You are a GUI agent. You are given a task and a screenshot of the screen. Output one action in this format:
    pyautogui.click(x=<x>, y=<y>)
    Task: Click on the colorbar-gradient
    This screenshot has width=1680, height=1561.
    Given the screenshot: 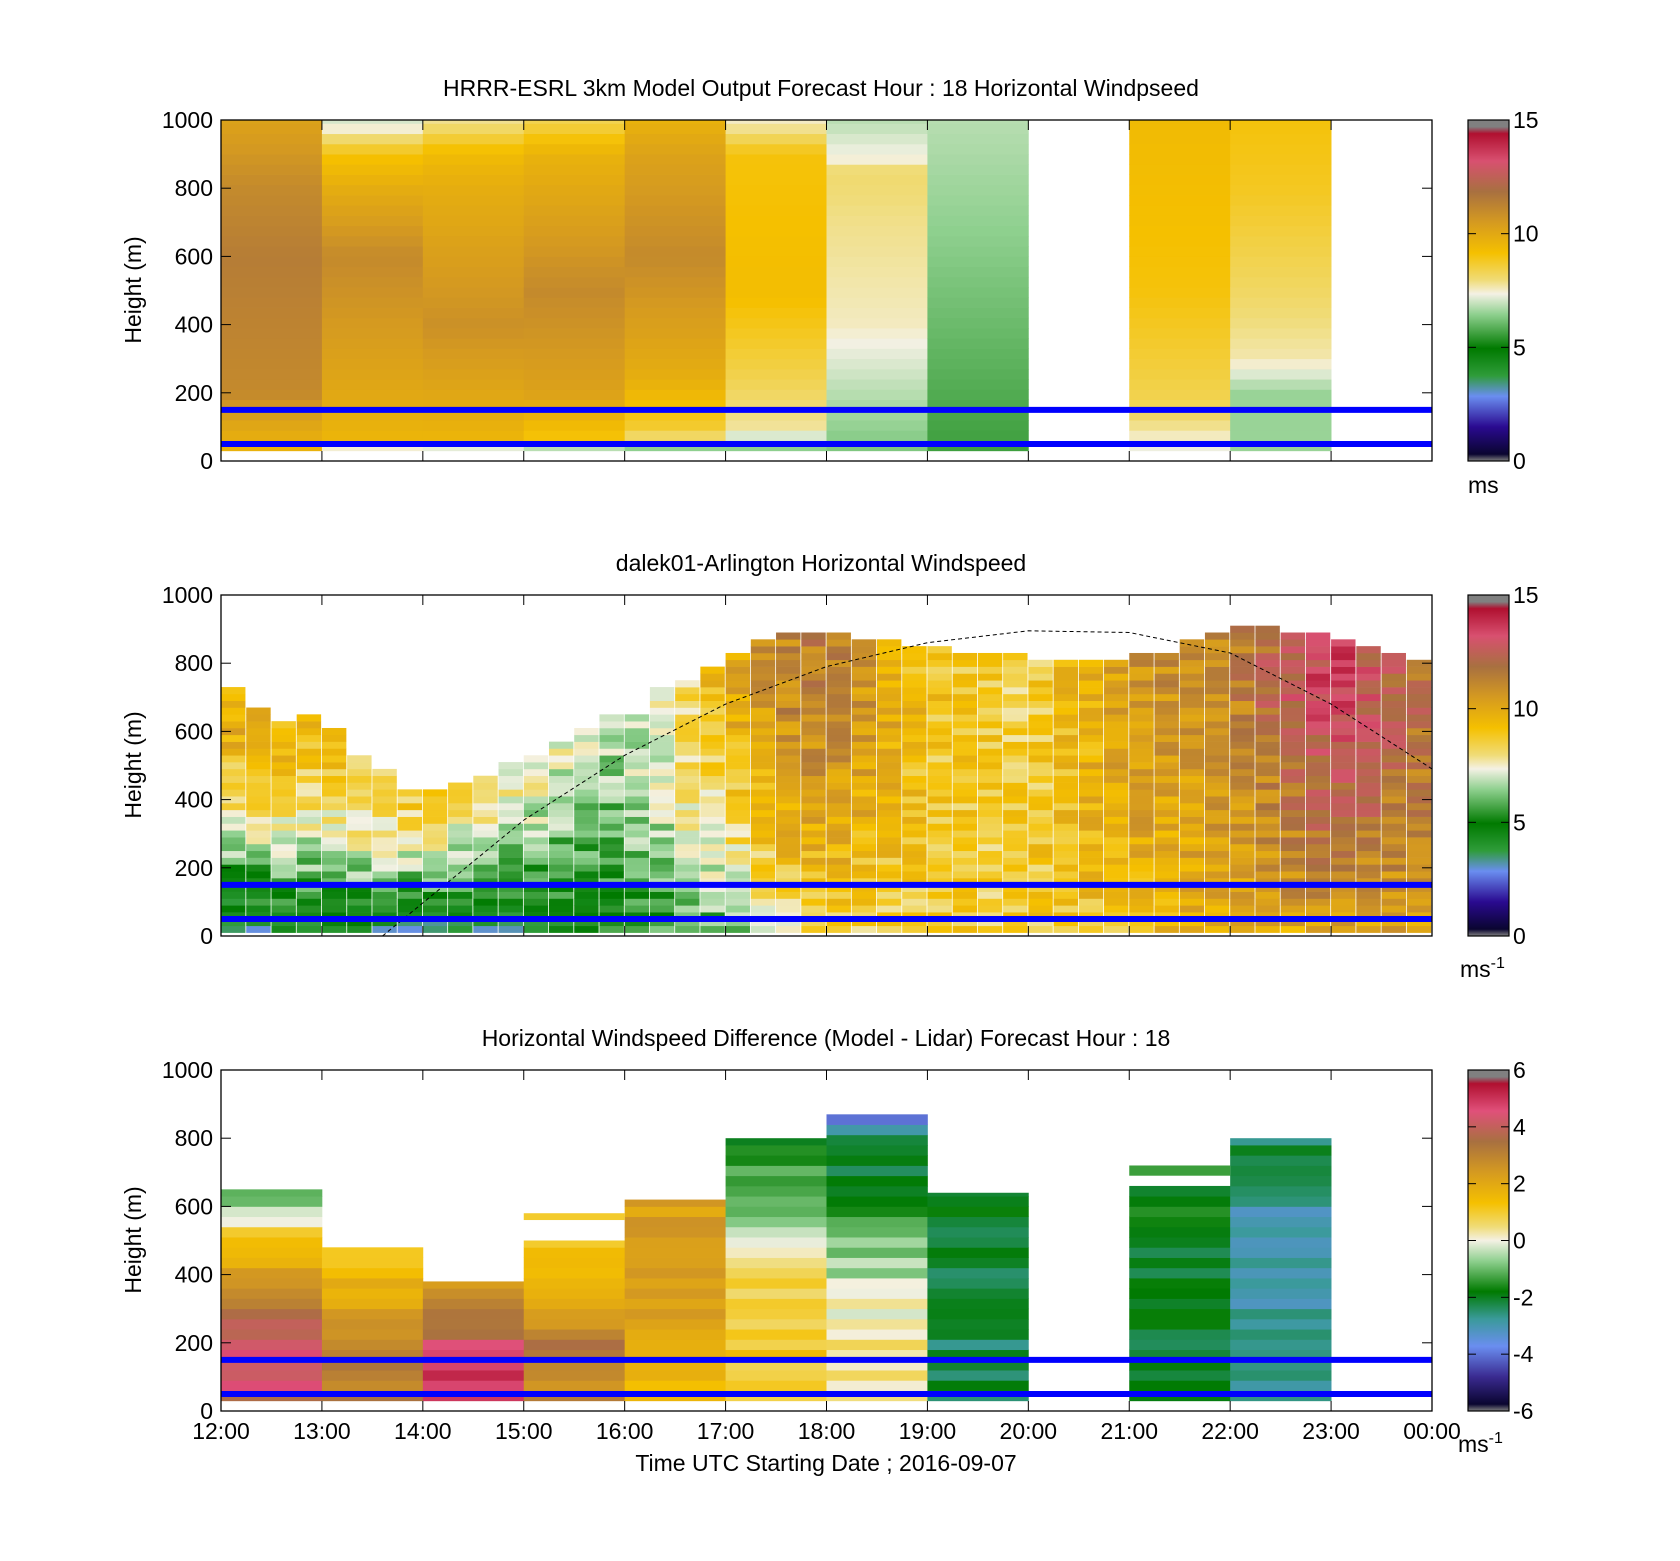 What is the action you would take?
    pyautogui.click(x=1488, y=765)
    